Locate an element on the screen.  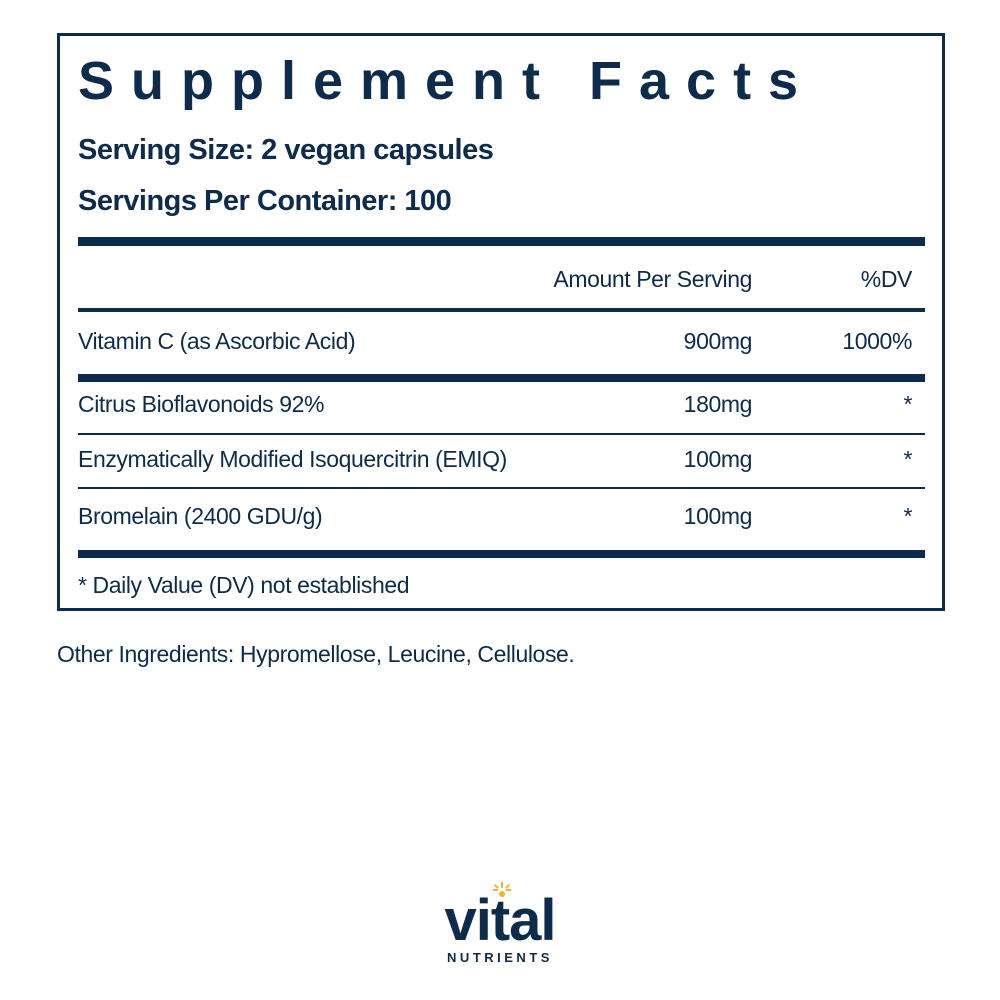
rule is located at coordinates (501, 310).